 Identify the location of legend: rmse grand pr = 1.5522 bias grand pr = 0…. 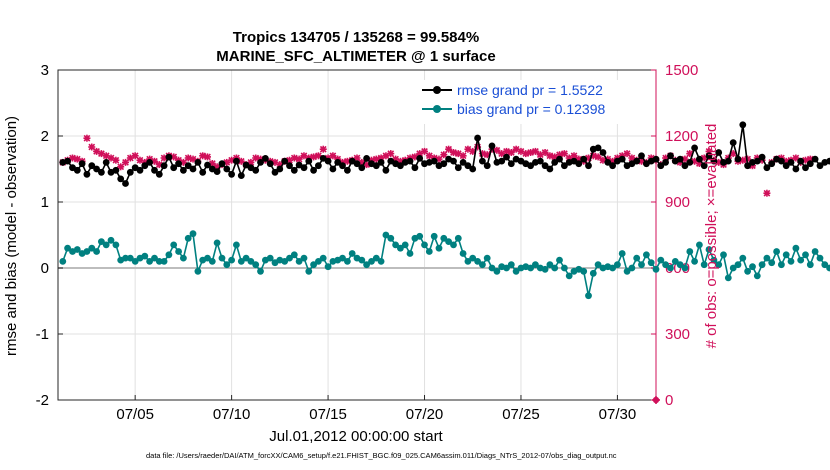
(534, 102).